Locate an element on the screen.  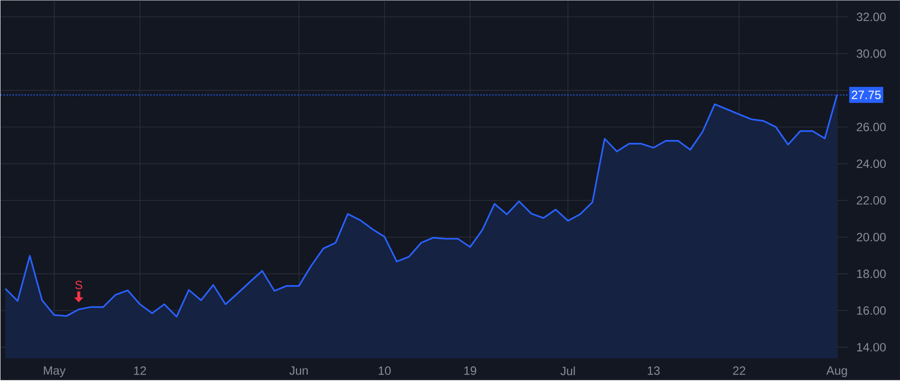
y-tick-label: 20.00 is located at coordinates (871, 237).